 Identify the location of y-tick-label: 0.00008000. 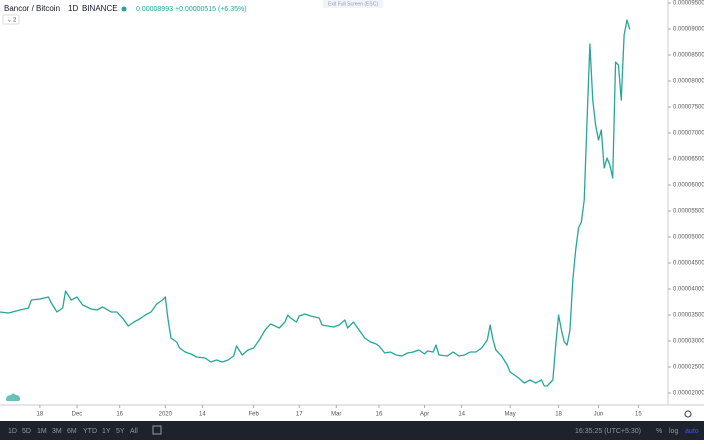
(688, 82).